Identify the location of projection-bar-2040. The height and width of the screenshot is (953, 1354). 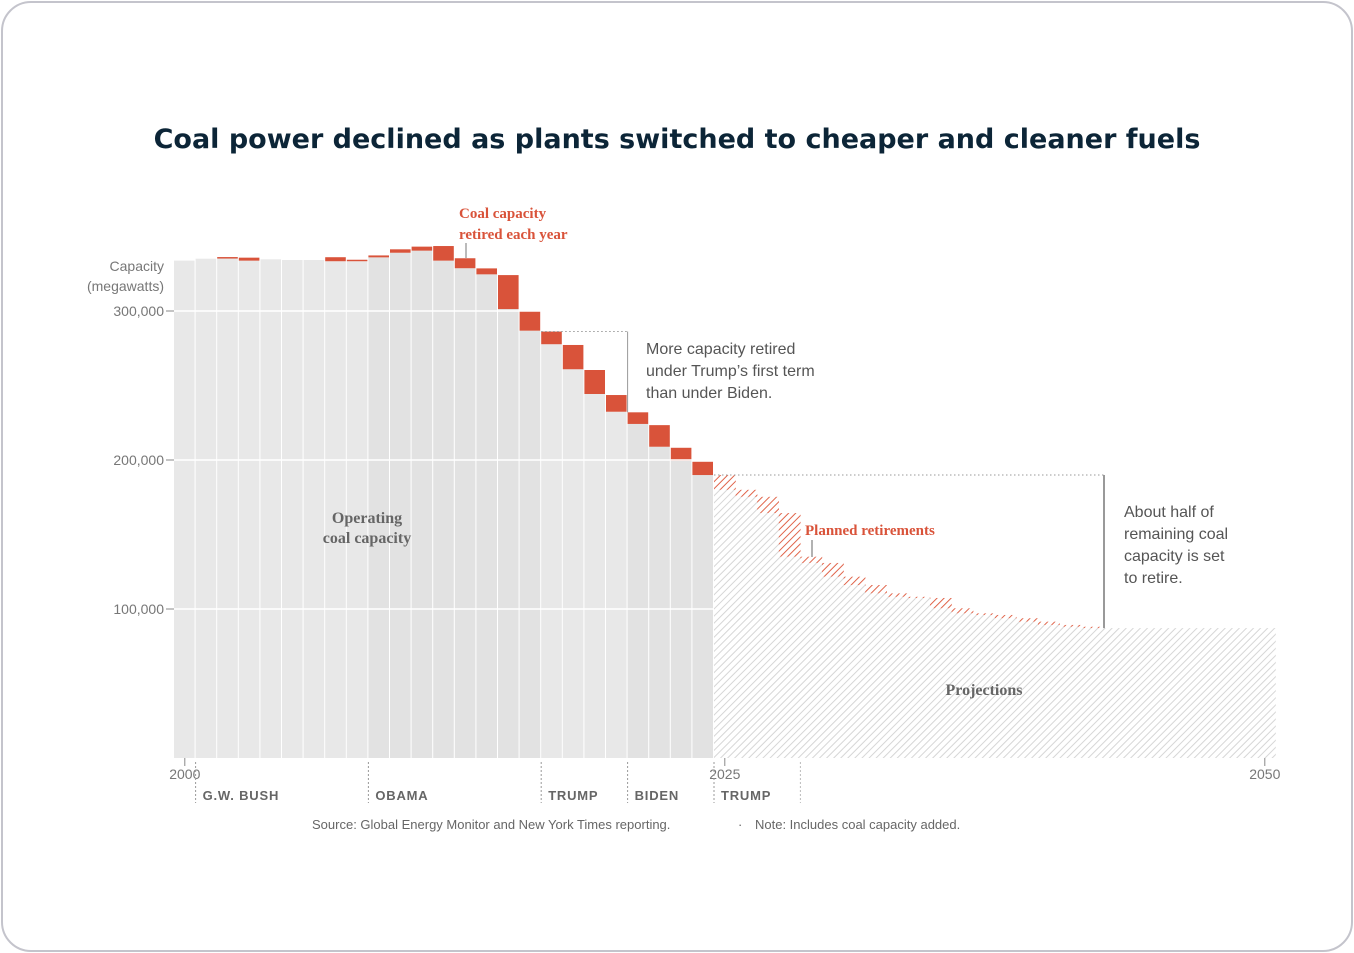
(1049, 691).